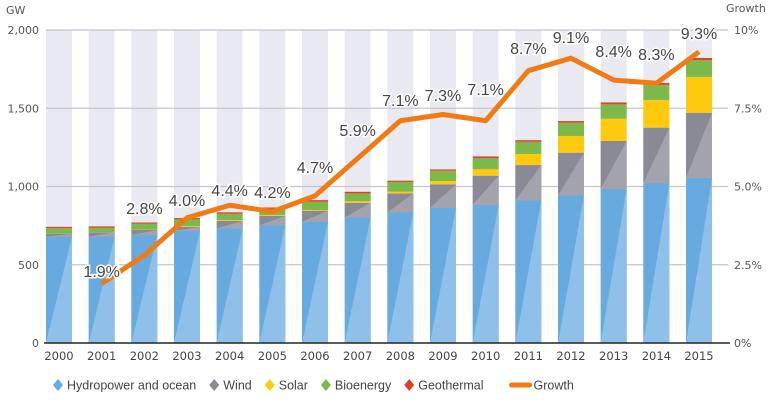 Image resolution: width=768 pixels, height=407 pixels. Describe the element at coordinates (229, 356) in the screenshot. I see `x-tick-label: 2004` at that location.